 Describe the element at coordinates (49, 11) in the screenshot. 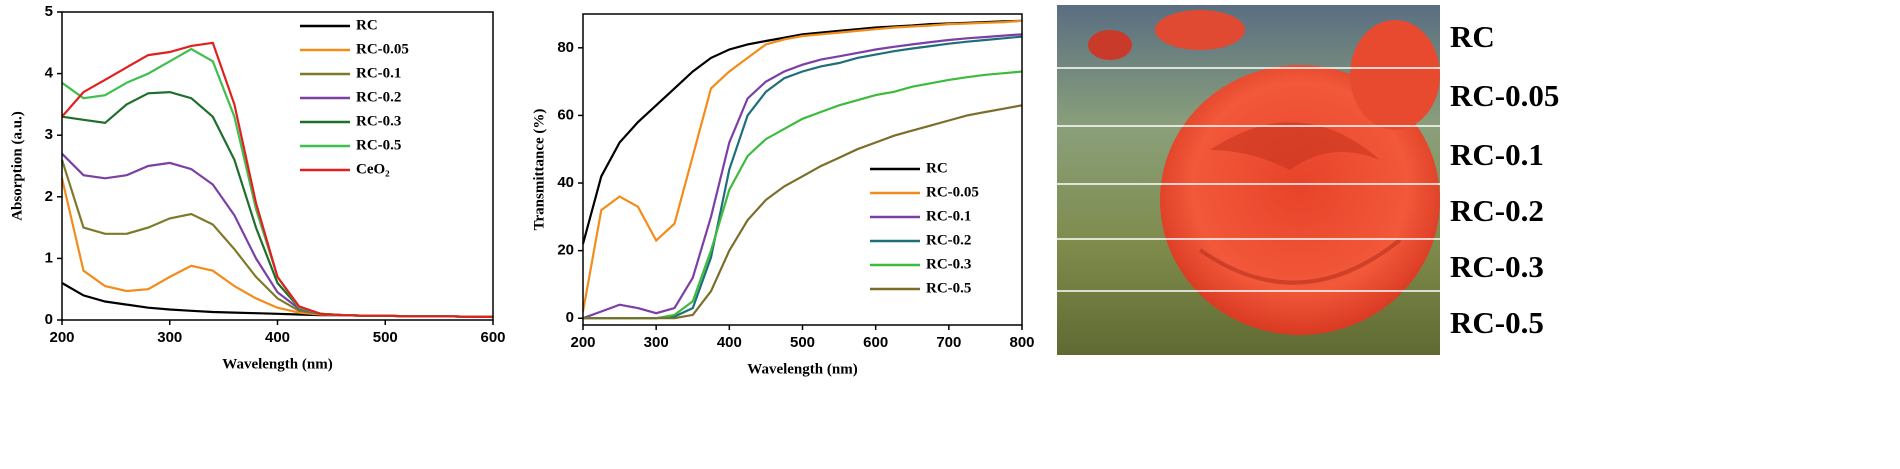

I see `y-tick-label: 5` at that location.